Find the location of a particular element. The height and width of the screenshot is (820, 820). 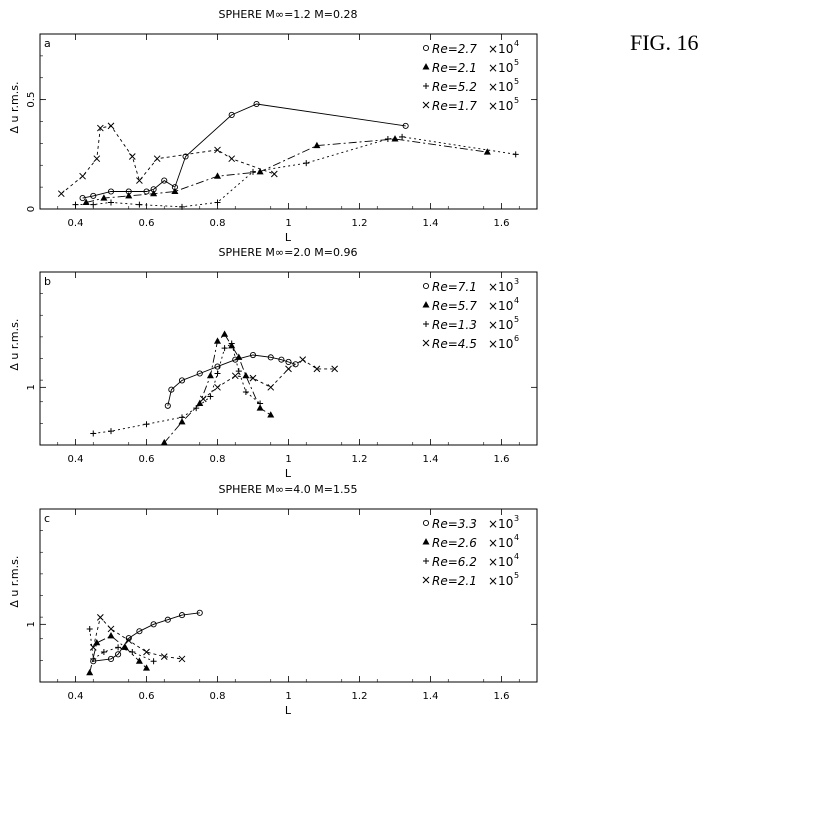

panel-title: SPHERE M∞=2.0 M=0.96 is located at coordinates (288, 252).